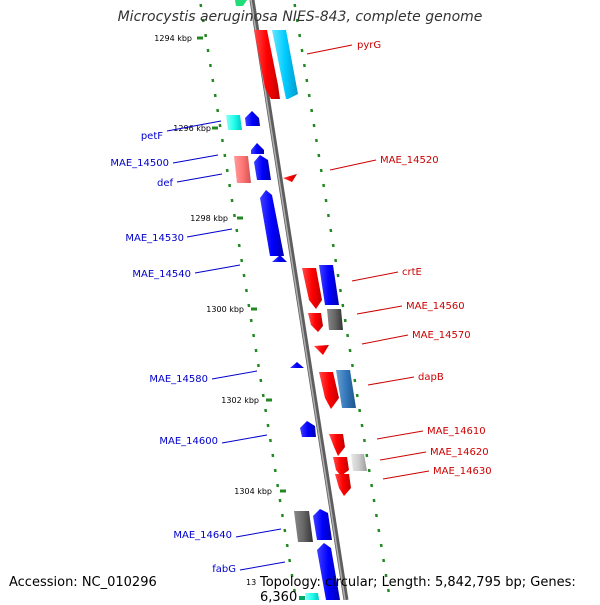 This screenshot has width=600, height=605. I want to click on gene-label-MAE_14580: MAE_14580, so click(178, 379).